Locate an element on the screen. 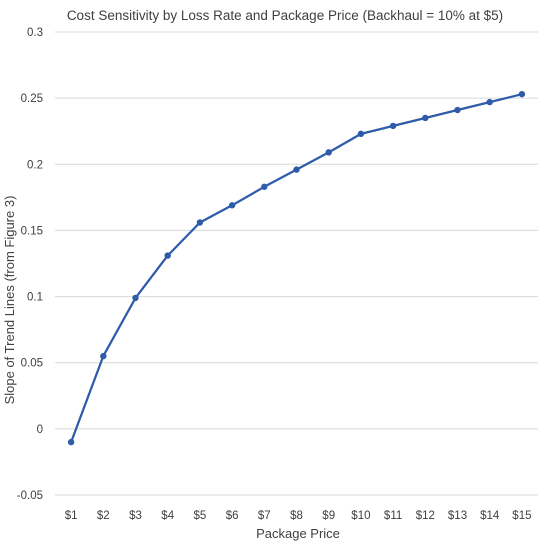 This screenshot has height=542, width=545. y-tick-label: 0 is located at coordinates (40, 430).